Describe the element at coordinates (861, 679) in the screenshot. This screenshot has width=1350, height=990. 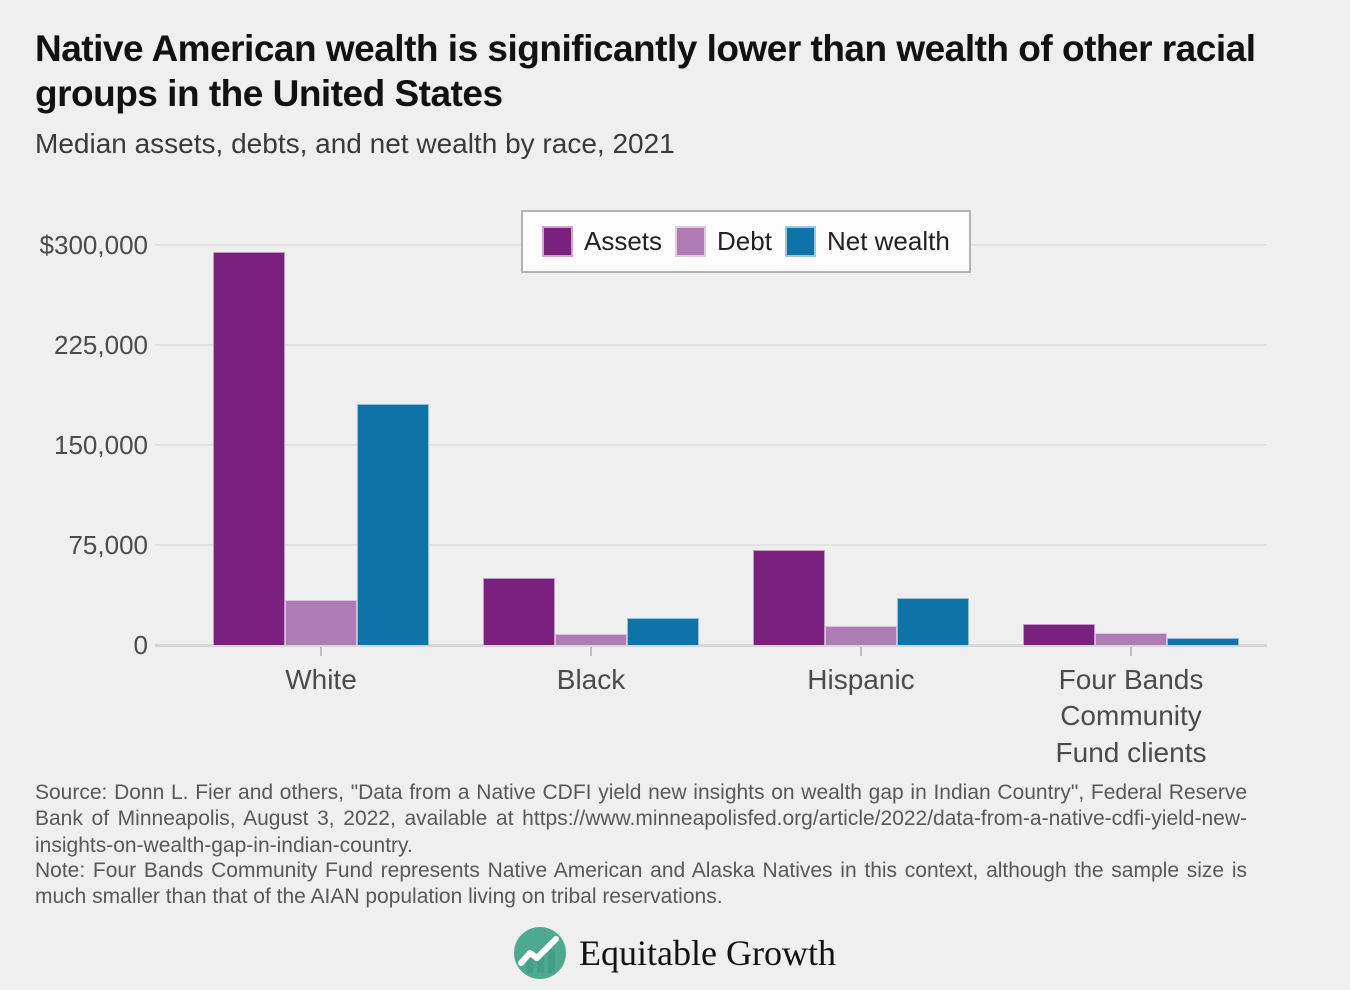
I see `x-axis-label-hispanic: Hispanic` at that location.